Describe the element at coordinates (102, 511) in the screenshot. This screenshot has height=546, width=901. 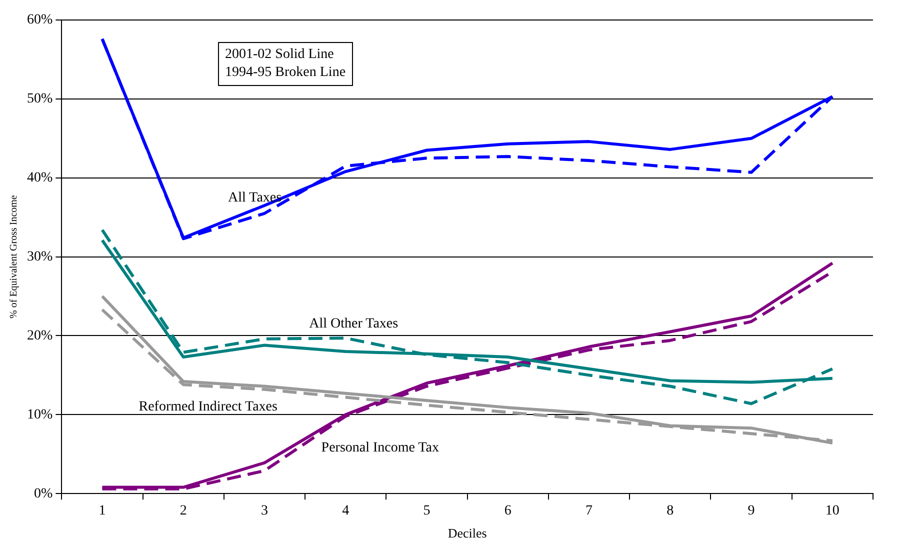
I see `x-tick-label: 1` at that location.